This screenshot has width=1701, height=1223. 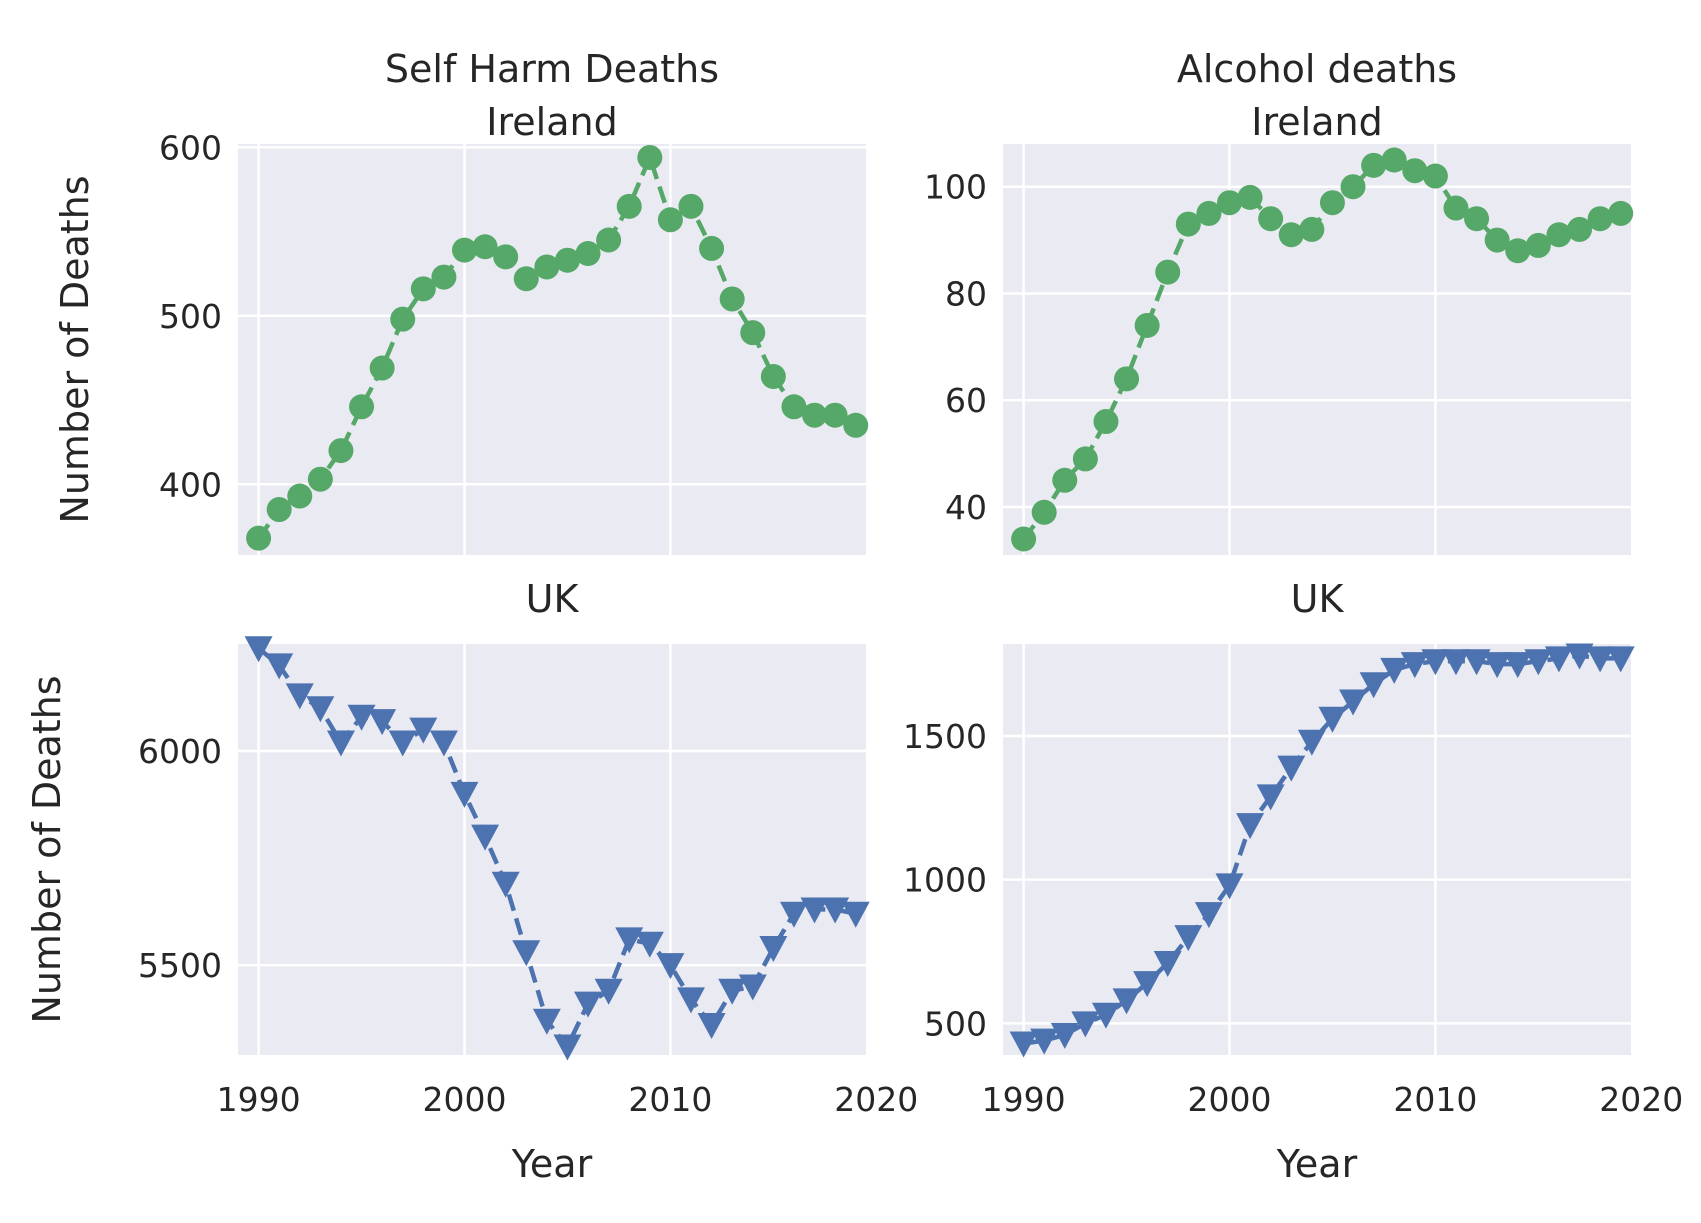 I want to click on y-tick-label: 1500, so click(x=945, y=736).